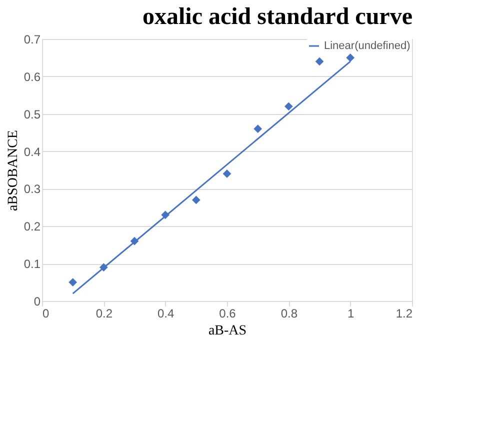 The height and width of the screenshot is (441, 488). What do you see at coordinates (367, 46) in the screenshot?
I see `legend-label: Linear(undefined)` at bounding box center [367, 46].